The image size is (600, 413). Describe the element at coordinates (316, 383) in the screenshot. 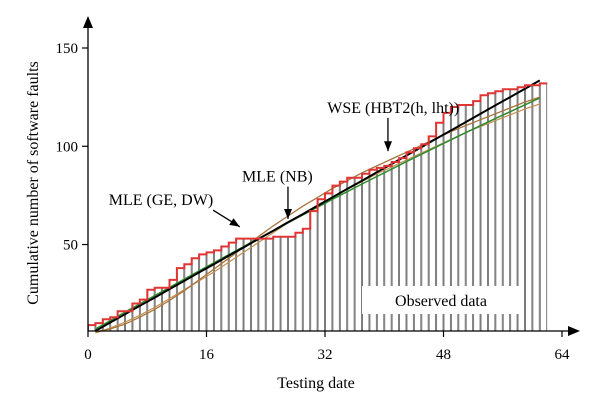

I see `x-axis-label: Testing date` at that location.